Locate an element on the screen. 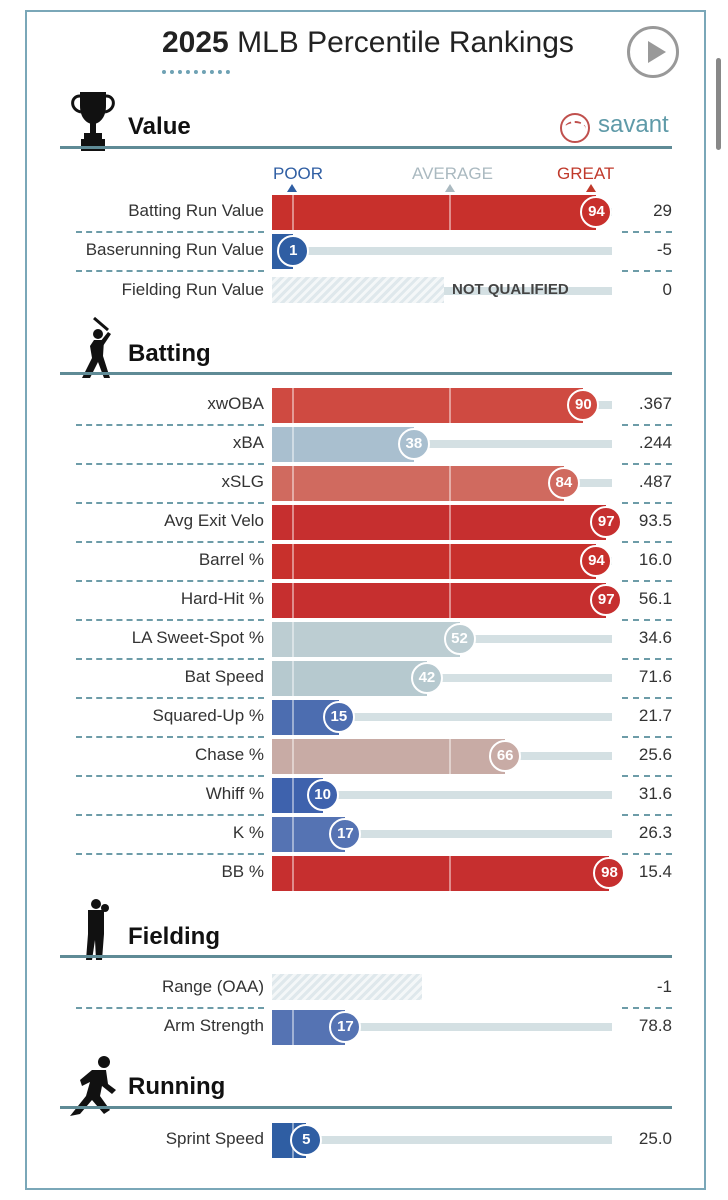  metric-row: LA Sweet-Spot % 52 34.6 is located at coordinates (364, 640).